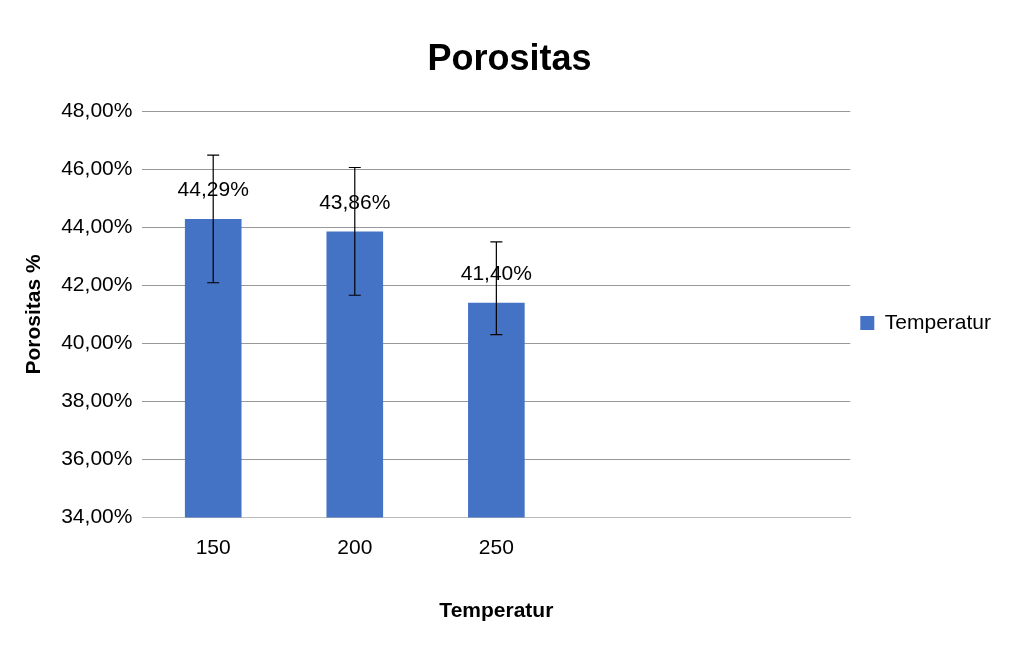  I want to click on chart-title: Porositas, so click(509, 57).